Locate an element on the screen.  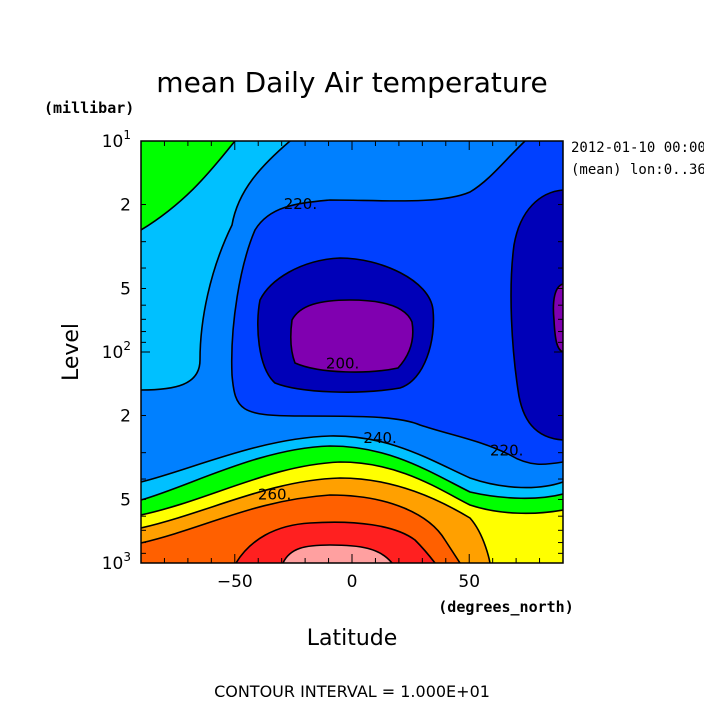
y-tick-label: 10³ is located at coordinates (116, 562).